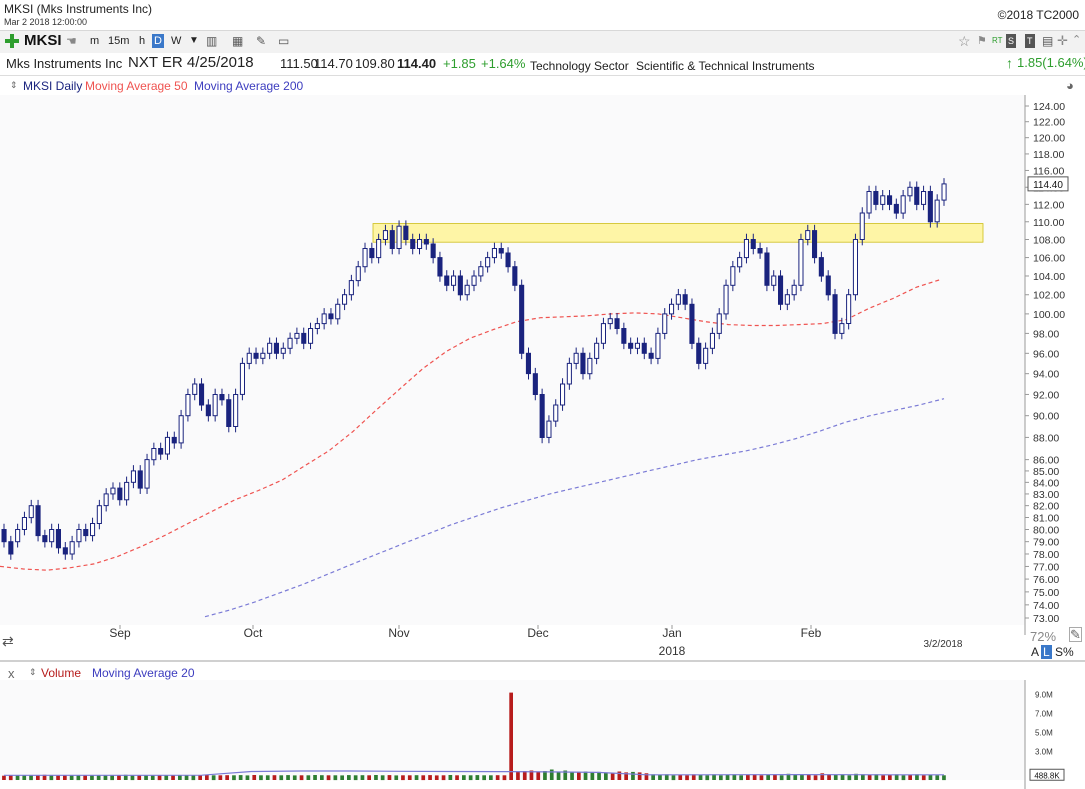 Image resolution: width=1085 pixels, height=789 pixels. What do you see at coordinates (1064, 652) in the screenshot?
I see `scale-pct-button: S%` at bounding box center [1064, 652].